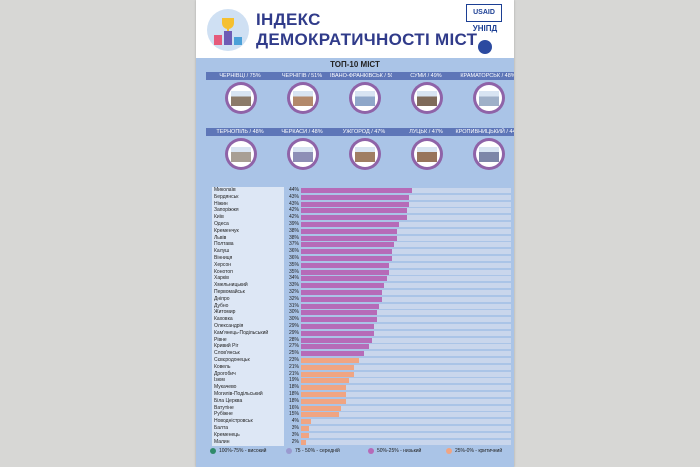 The image size is (700, 467). I want to click on value-label: 18%, so click(293, 387).